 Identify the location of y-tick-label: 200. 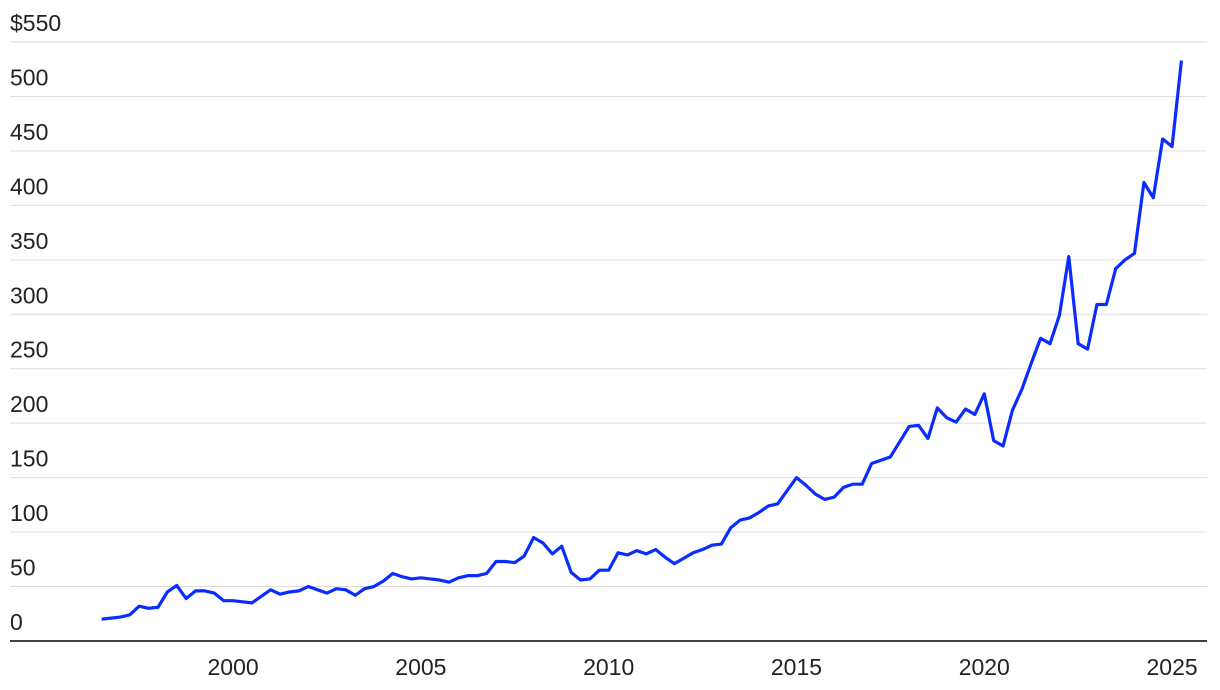
(29, 404).